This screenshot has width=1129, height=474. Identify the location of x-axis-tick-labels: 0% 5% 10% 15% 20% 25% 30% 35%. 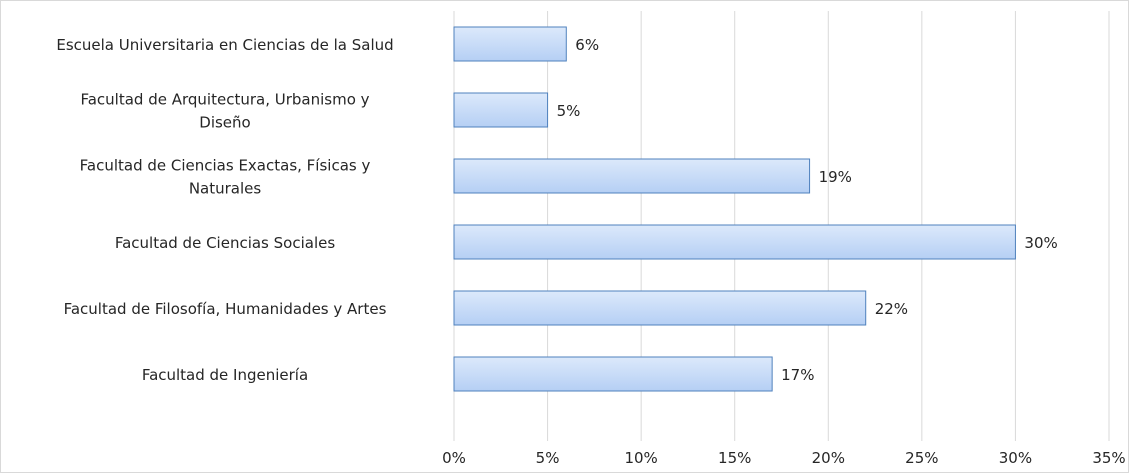
(784, 458).